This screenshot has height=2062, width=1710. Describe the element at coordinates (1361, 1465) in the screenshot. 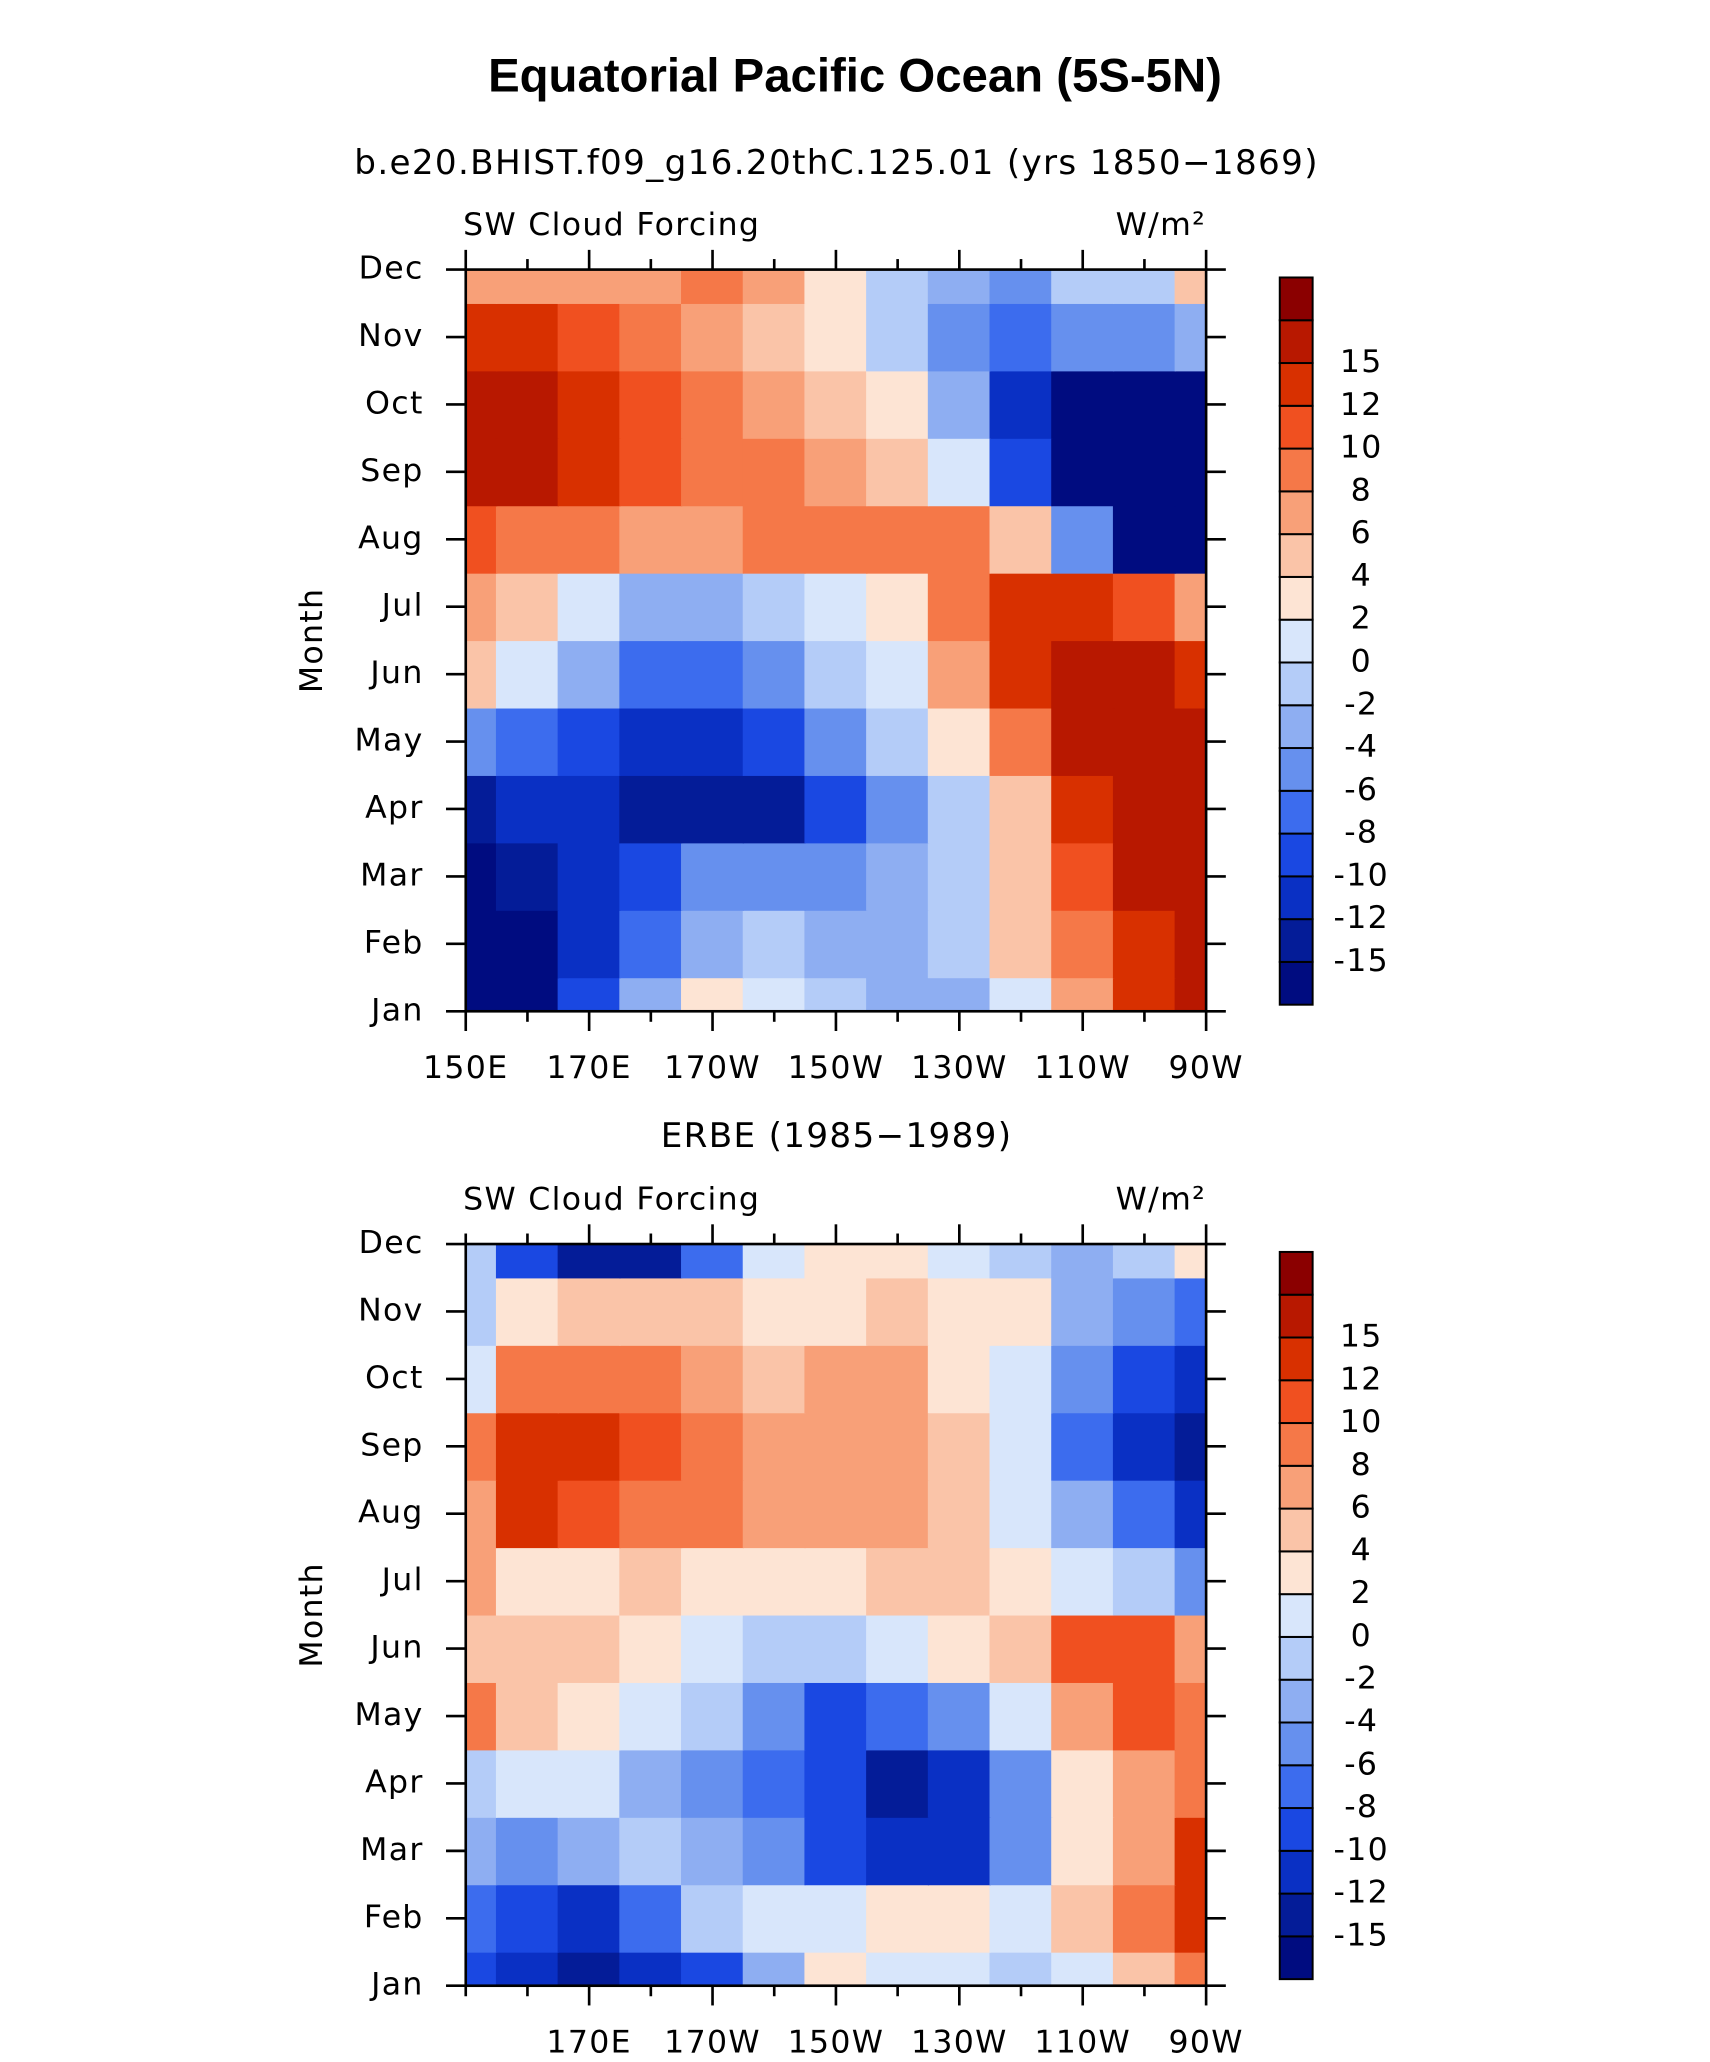

I see `colorbar-label: 8` at that location.